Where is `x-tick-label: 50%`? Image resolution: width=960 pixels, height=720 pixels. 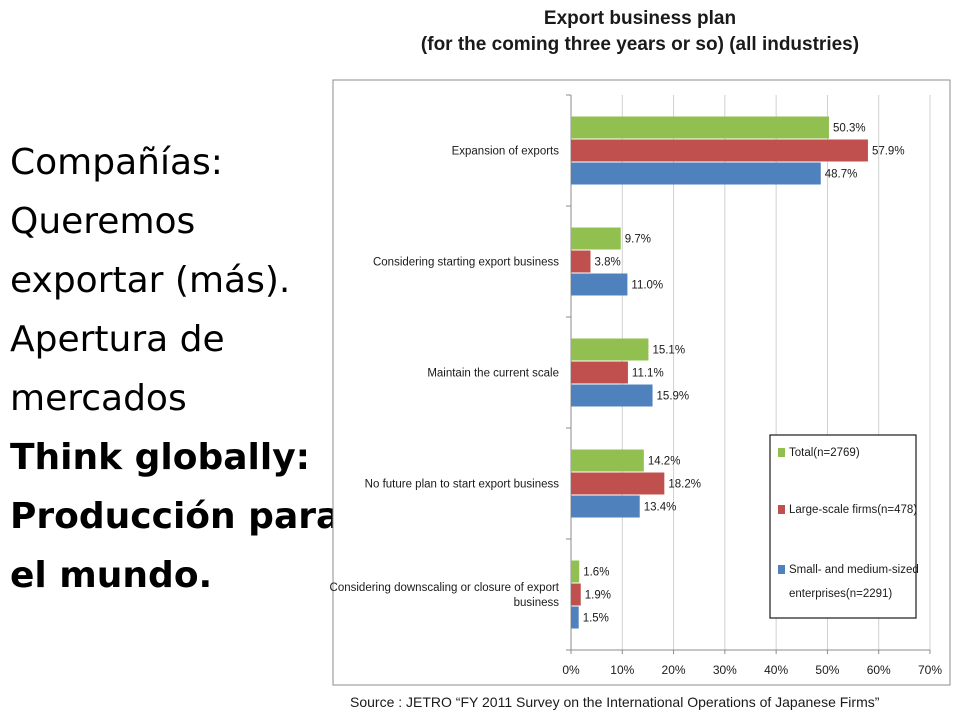 x-tick-label: 50% is located at coordinates (827, 670).